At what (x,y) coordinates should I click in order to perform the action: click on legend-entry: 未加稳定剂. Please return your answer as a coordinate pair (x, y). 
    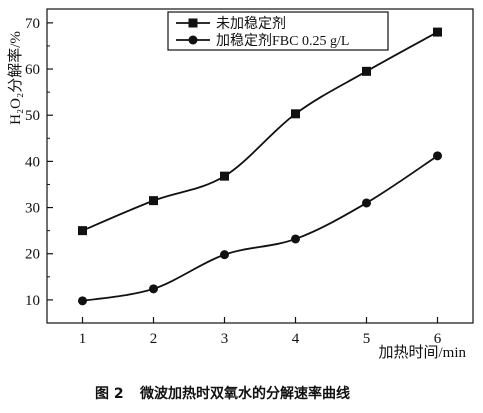
    Looking at the image, I should click on (231, 24).